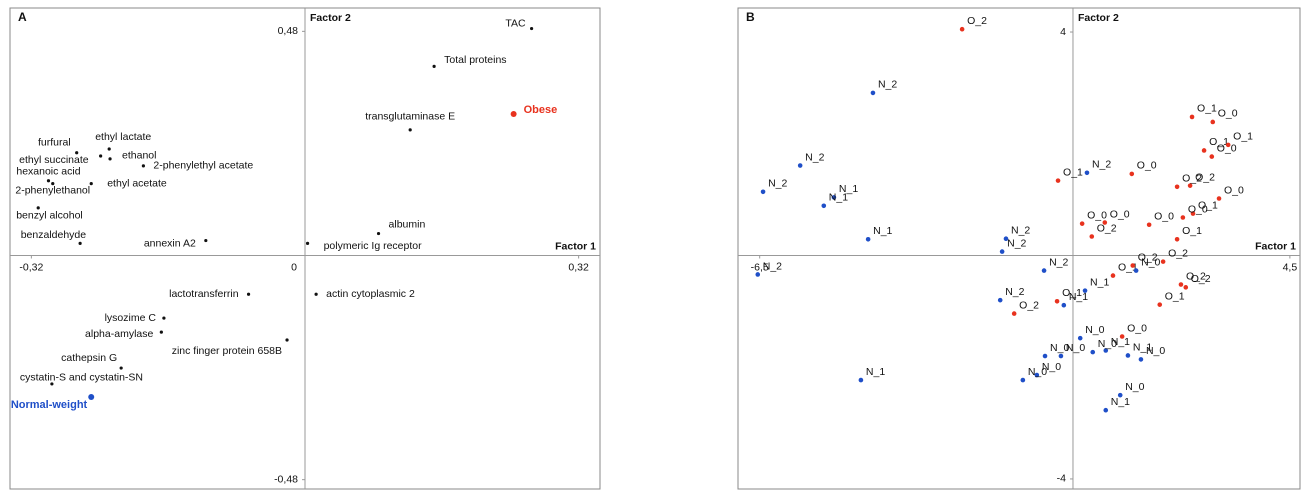  Describe the element at coordinates (1063, 32) in the screenshot. I see `y-tick-label: 4` at that location.